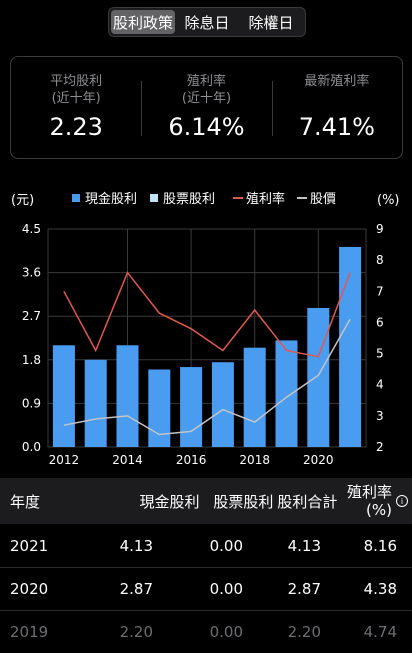  I want to click on legend-label: 股票股利, so click(189, 199).